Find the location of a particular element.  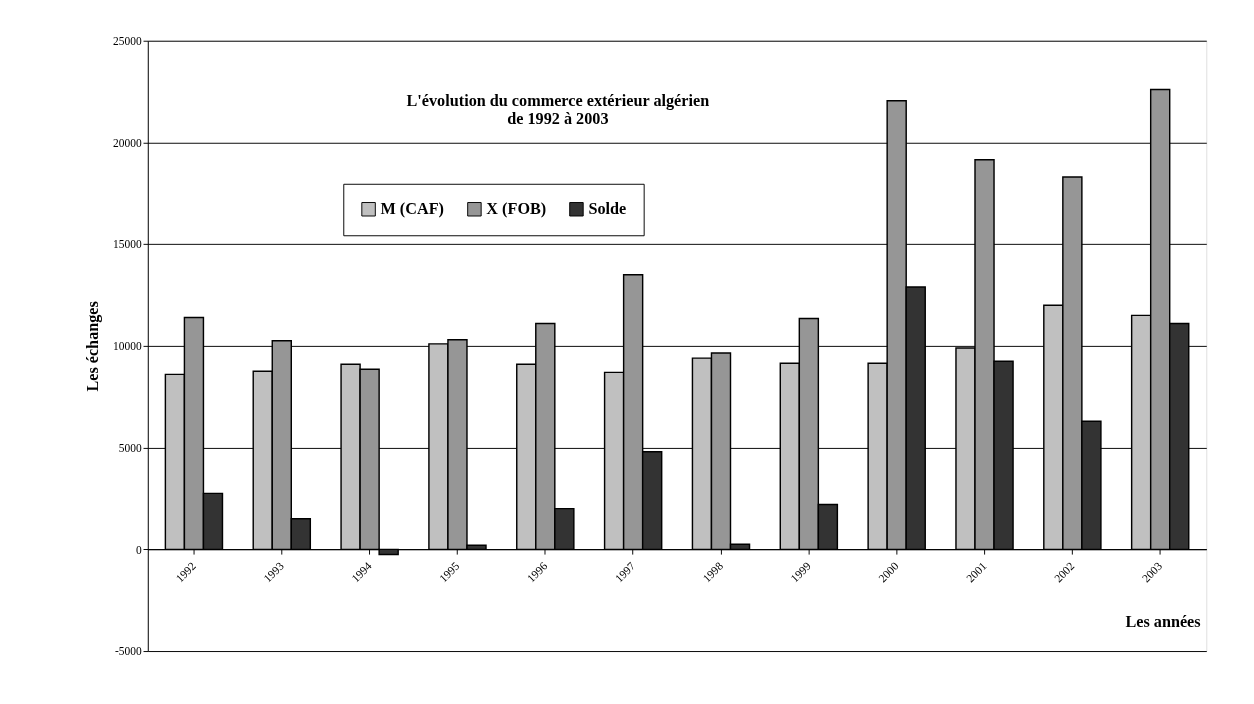

legend-label: X (FOB) is located at coordinates (516, 209).